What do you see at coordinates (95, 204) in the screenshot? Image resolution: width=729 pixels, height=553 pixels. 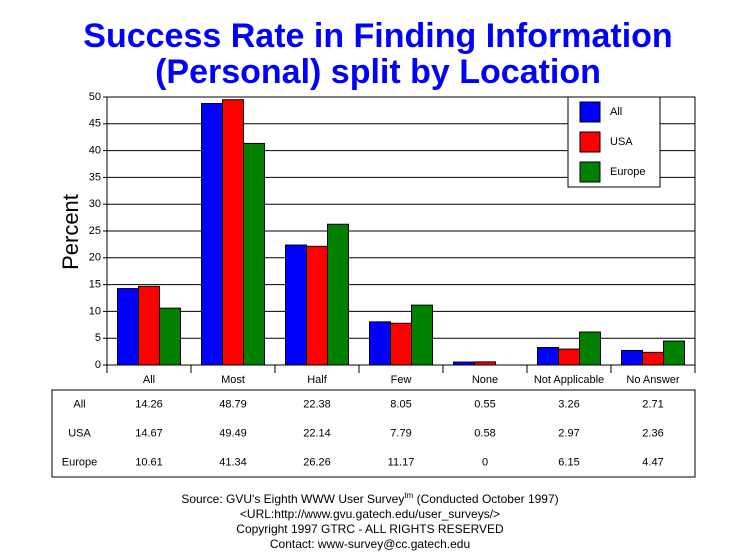 I see `y-tick-label: 30` at bounding box center [95, 204].